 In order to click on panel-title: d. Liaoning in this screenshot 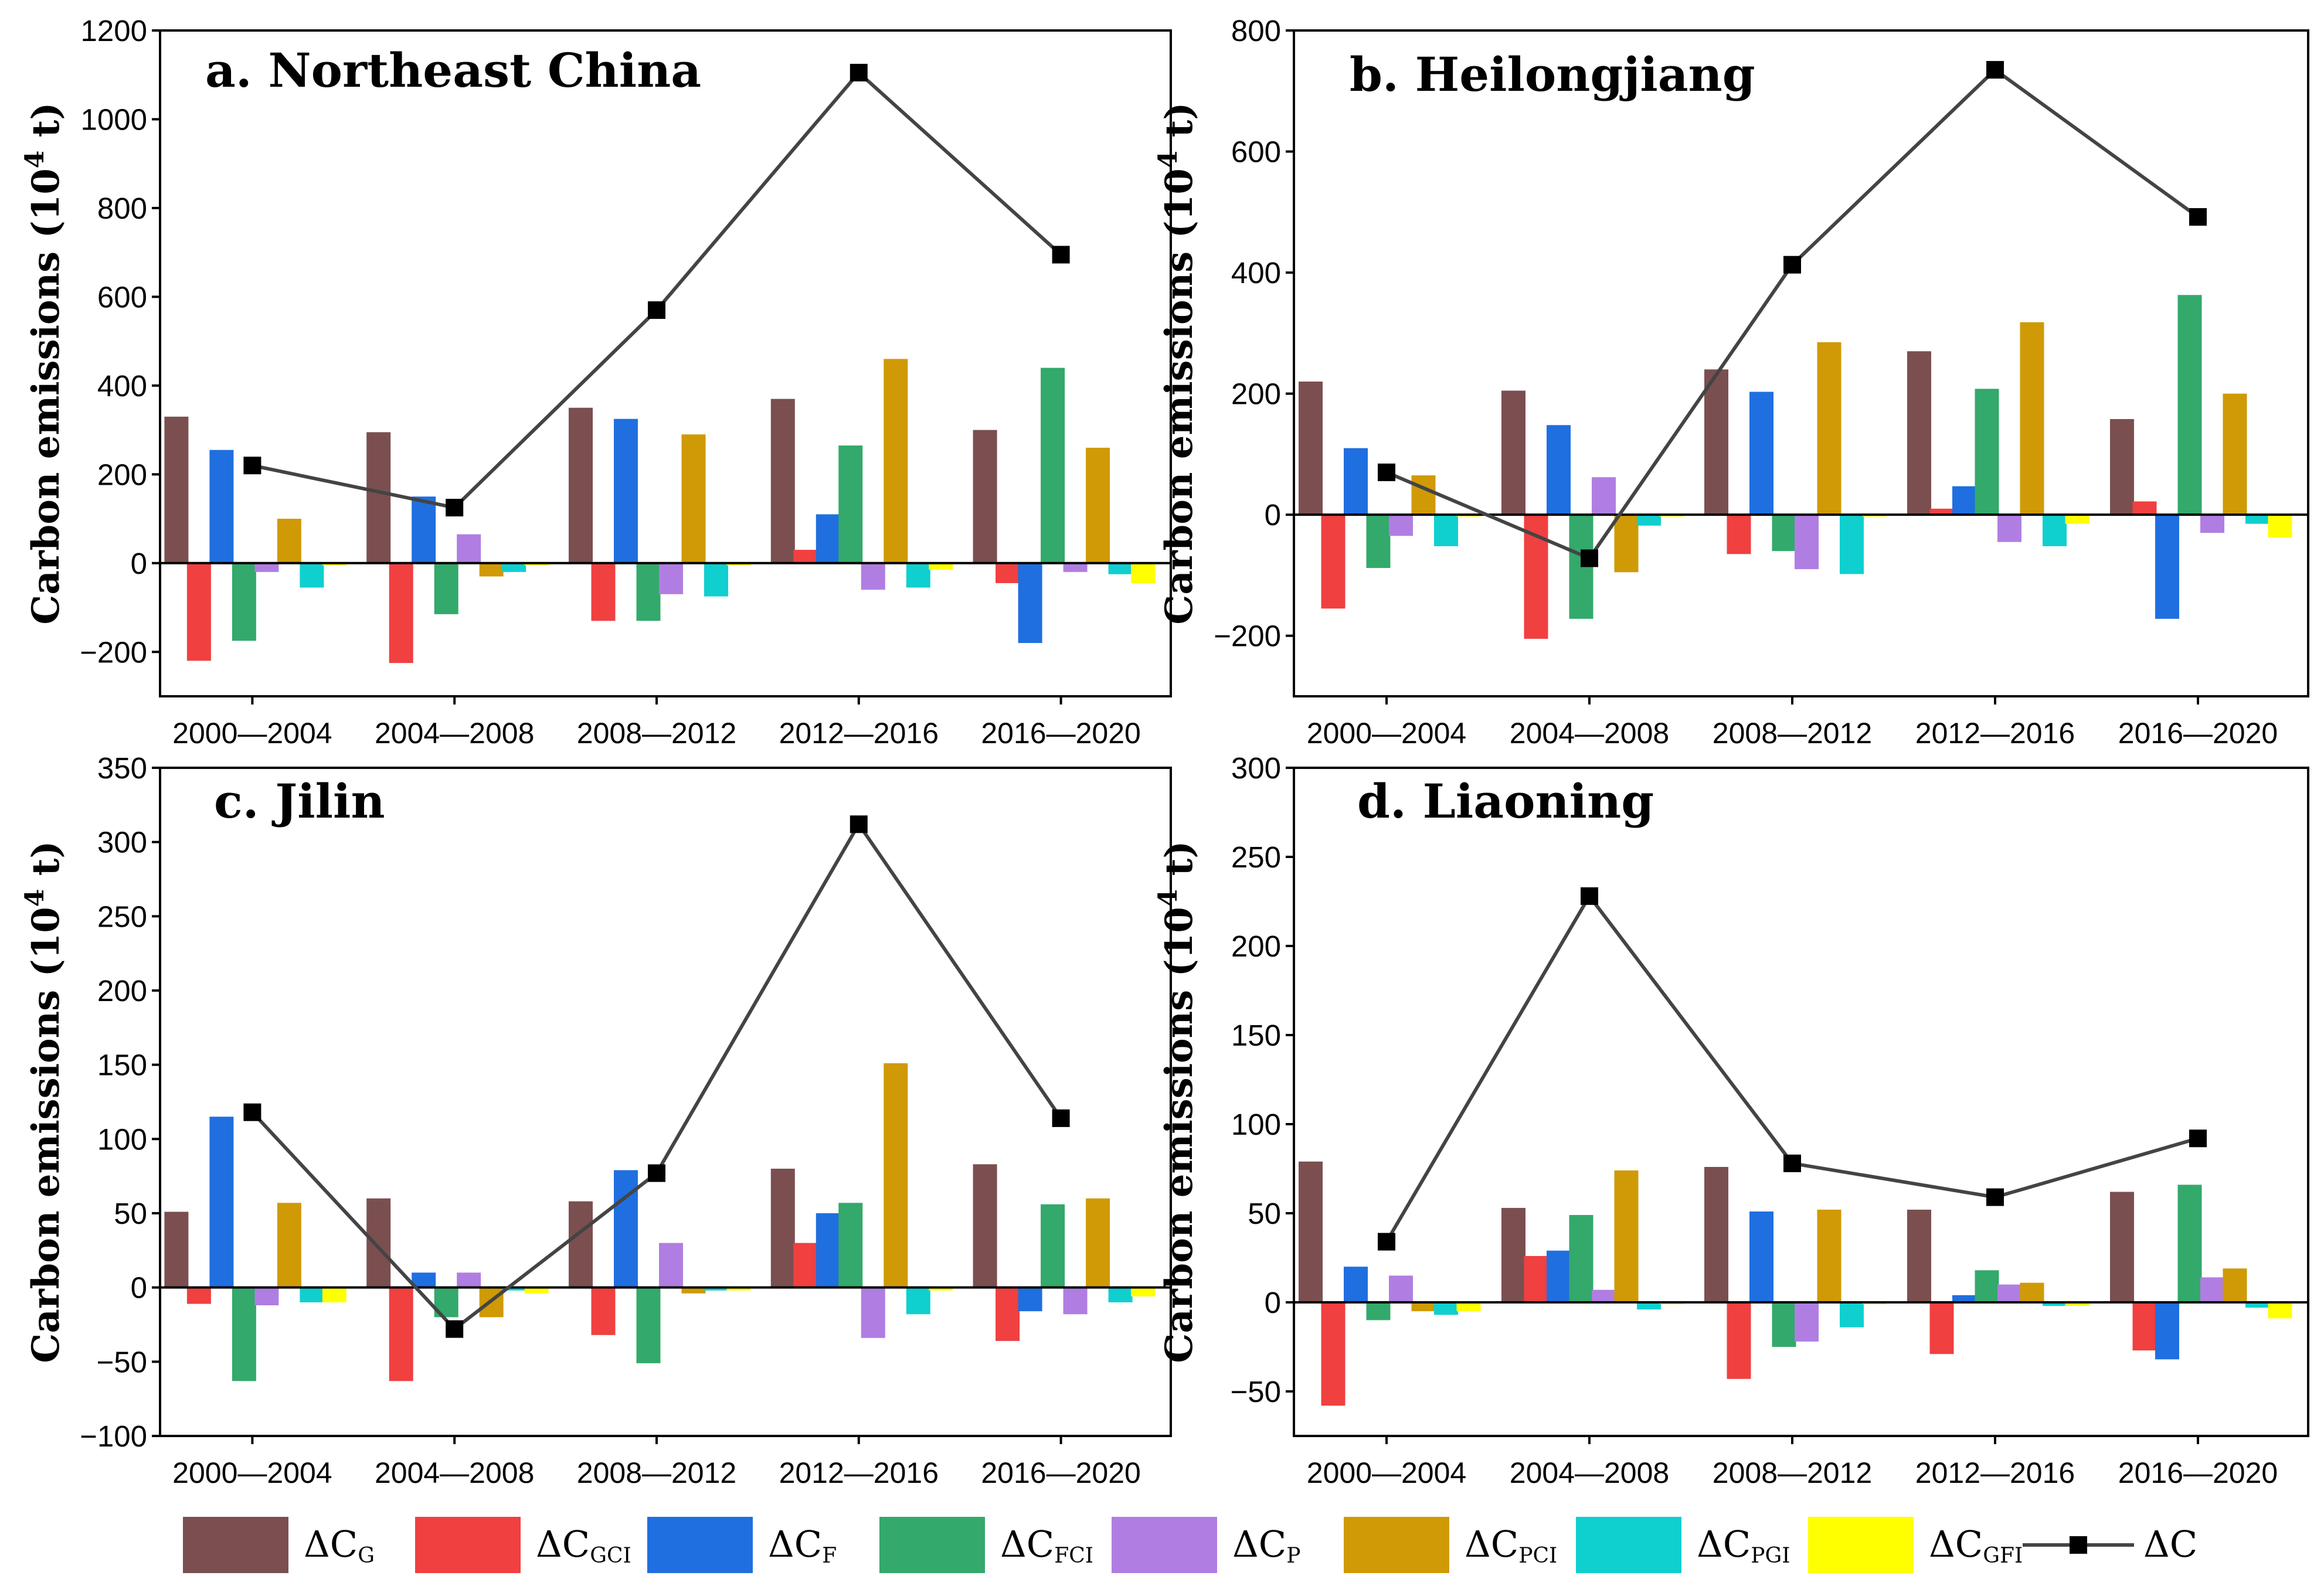, I will do `click(1505, 801)`.